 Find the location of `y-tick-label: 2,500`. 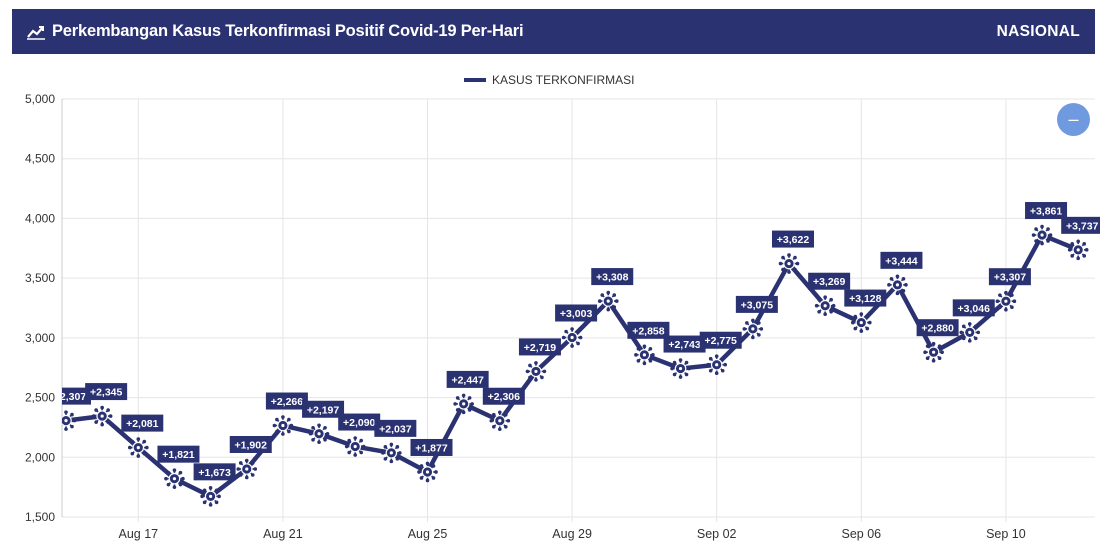

y-tick-label: 2,500 is located at coordinates (40, 398).